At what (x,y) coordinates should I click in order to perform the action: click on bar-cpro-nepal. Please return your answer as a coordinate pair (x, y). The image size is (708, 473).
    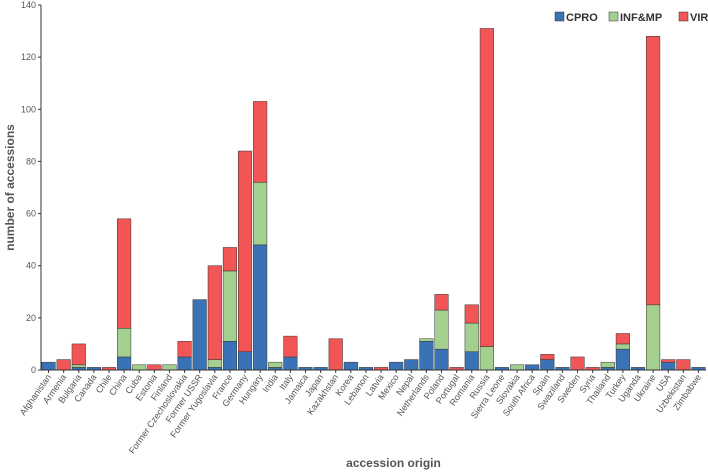
    Looking at the image, I should click on (411, 365).